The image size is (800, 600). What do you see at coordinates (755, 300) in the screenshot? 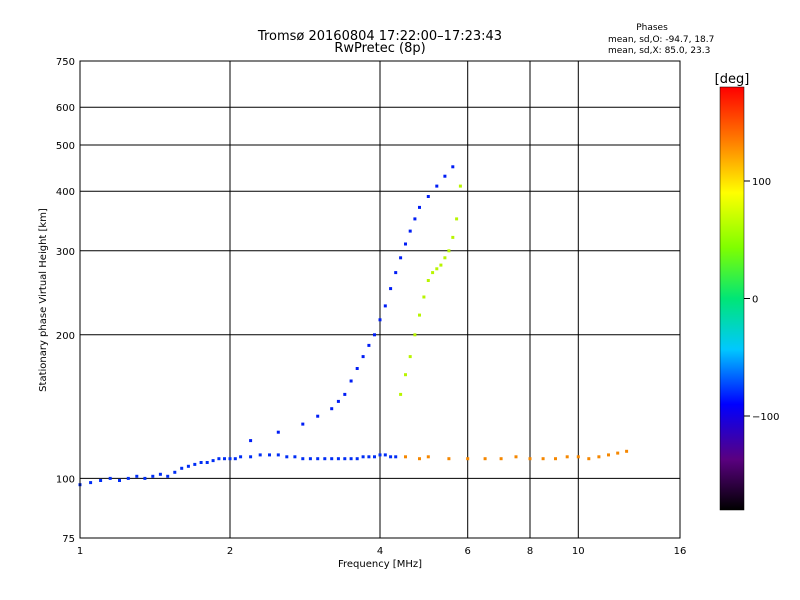
I see `colorbar-tick-label: 0` at bounding box center [755, 300].